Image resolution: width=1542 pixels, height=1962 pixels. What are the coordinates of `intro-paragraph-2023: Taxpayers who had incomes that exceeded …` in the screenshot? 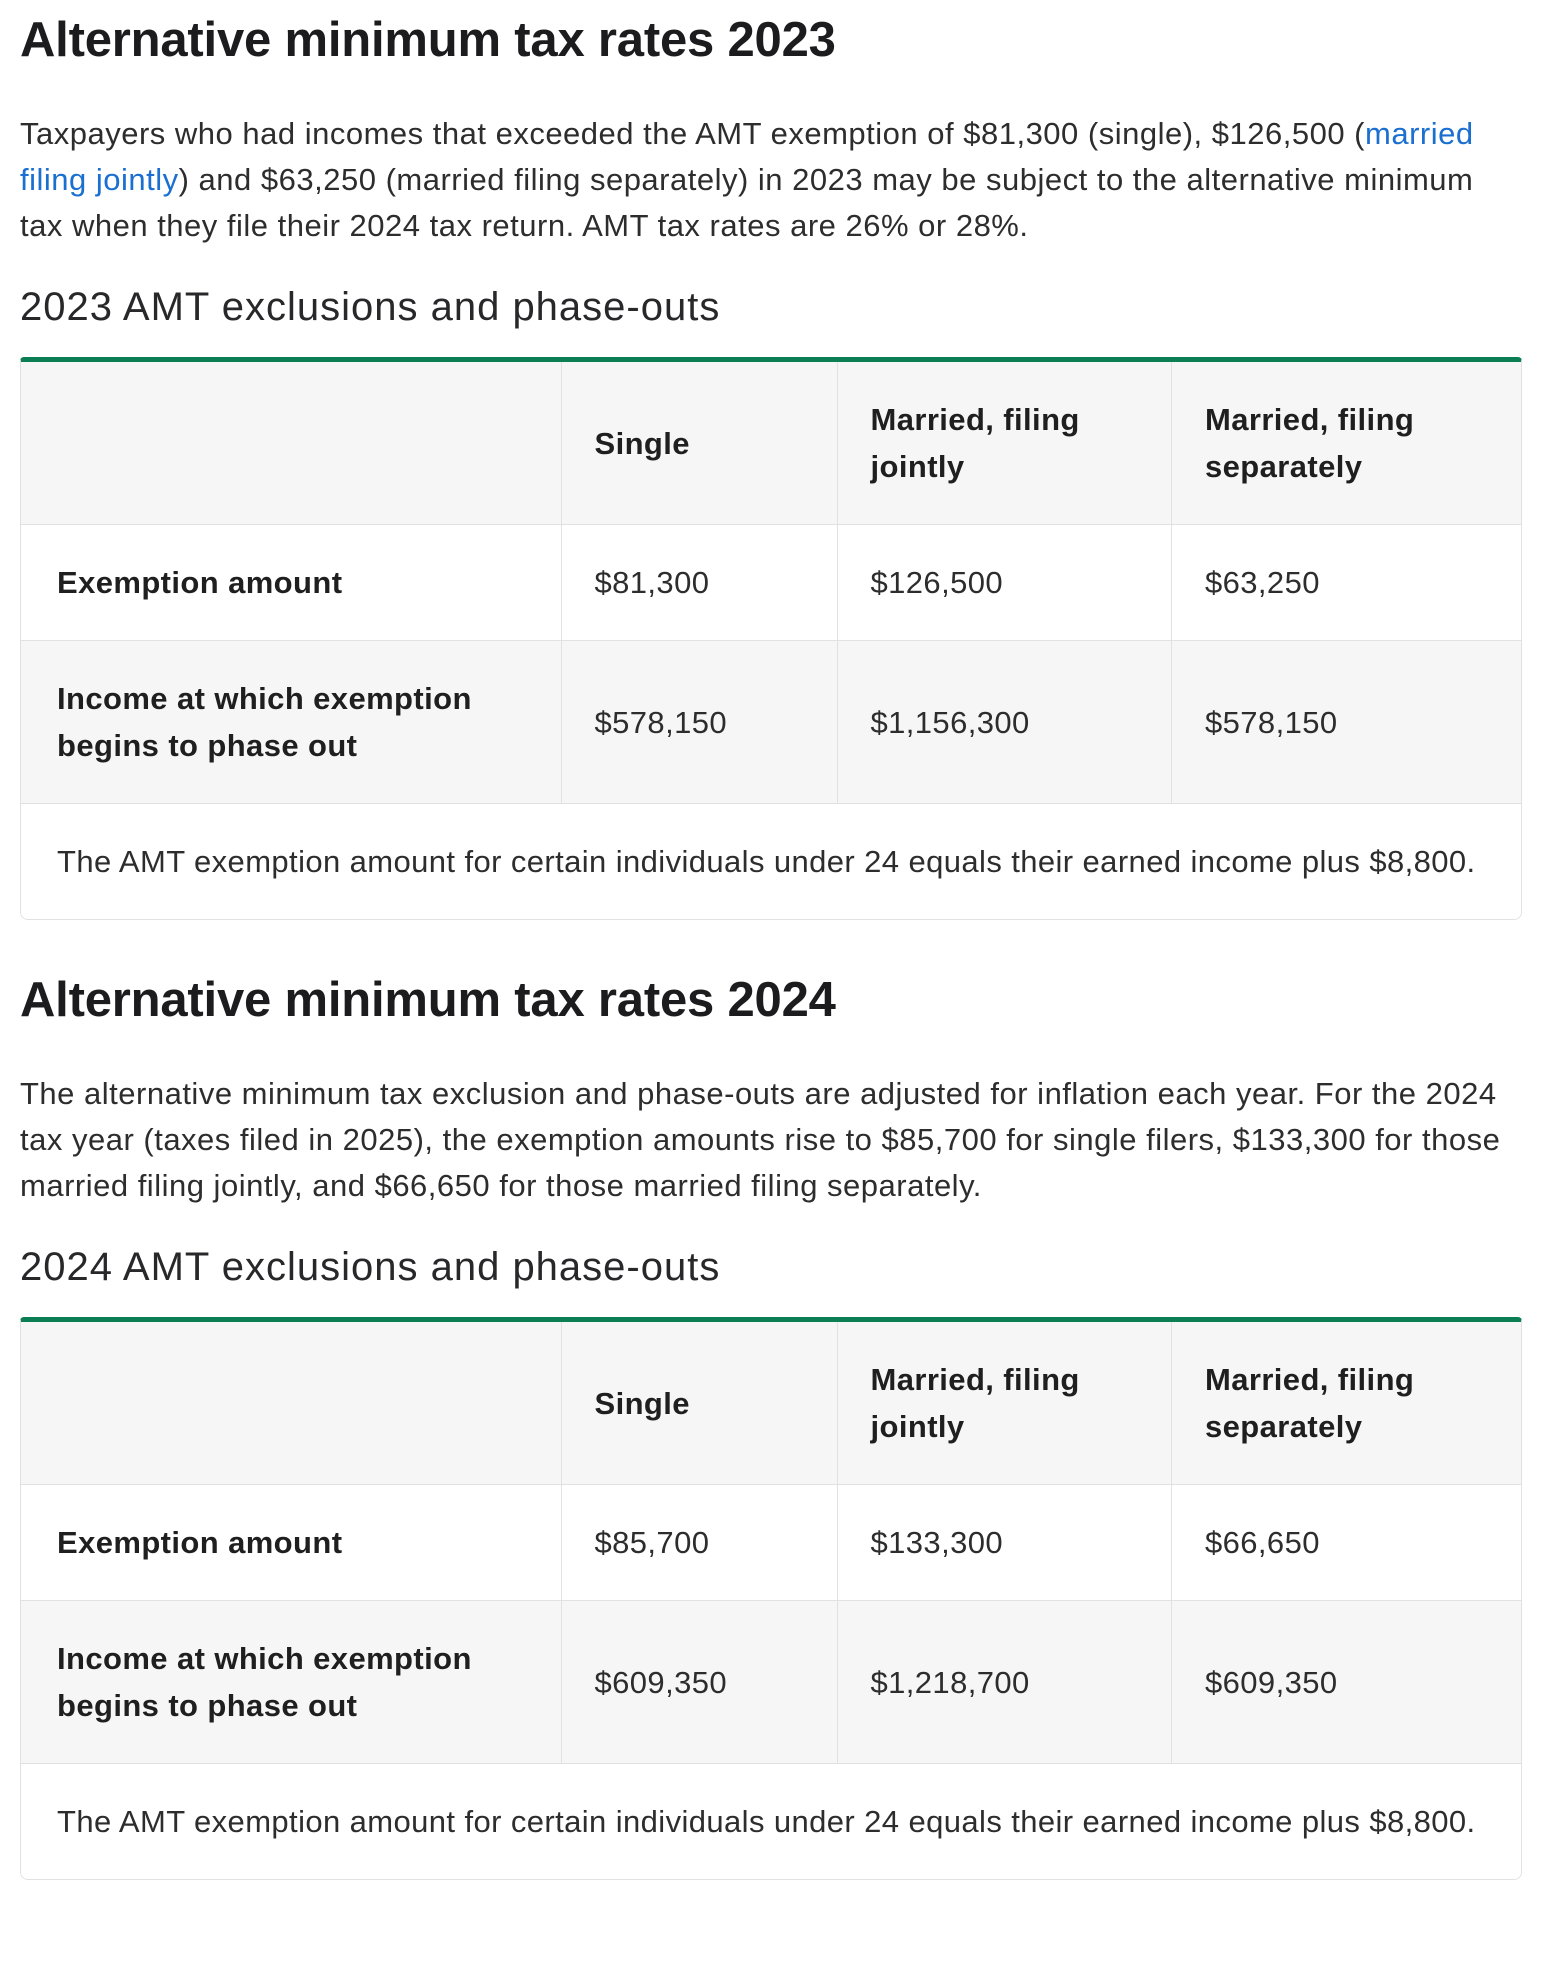 It's located at (771, 180).